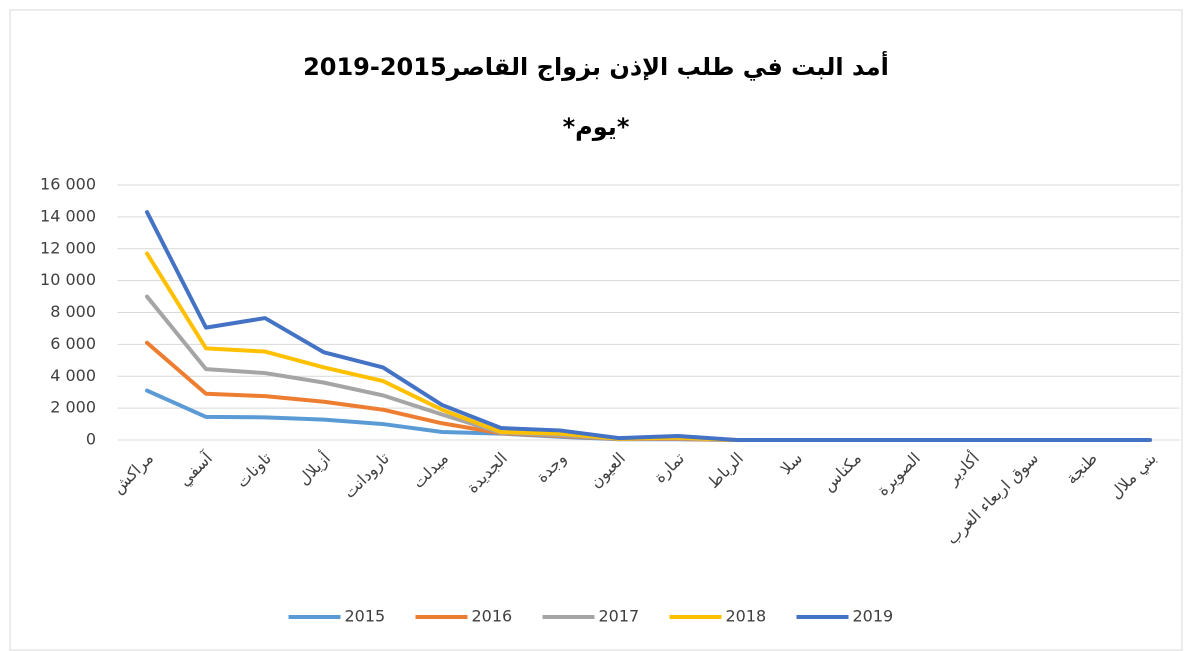 The image size is (1192, 651). Describe the element at coordinates (365, 616) in the screenshot. I see `legend-label: 2015` at that location.